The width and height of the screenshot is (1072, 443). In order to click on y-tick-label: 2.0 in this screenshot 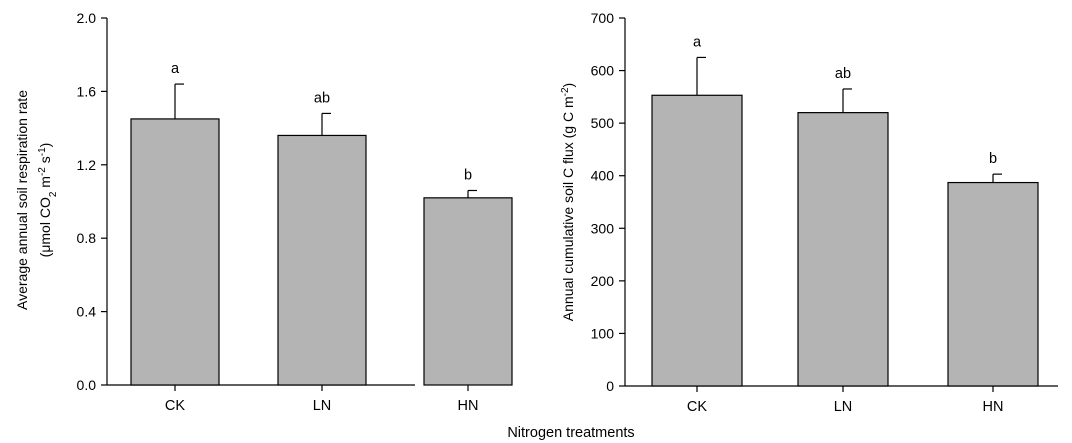, I will do `click(87, 18)`.